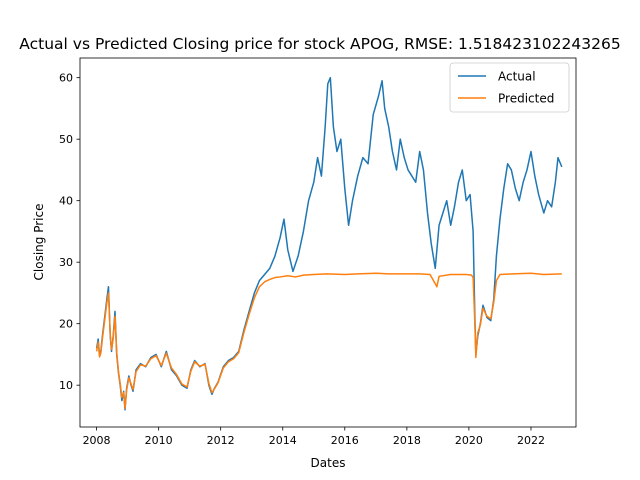 This screenshot has height=480, width=640. Describe the element at coordinates (69, 232) in the screenshot. I see `y-axis: 10 20 30 40 50 60` at that location.